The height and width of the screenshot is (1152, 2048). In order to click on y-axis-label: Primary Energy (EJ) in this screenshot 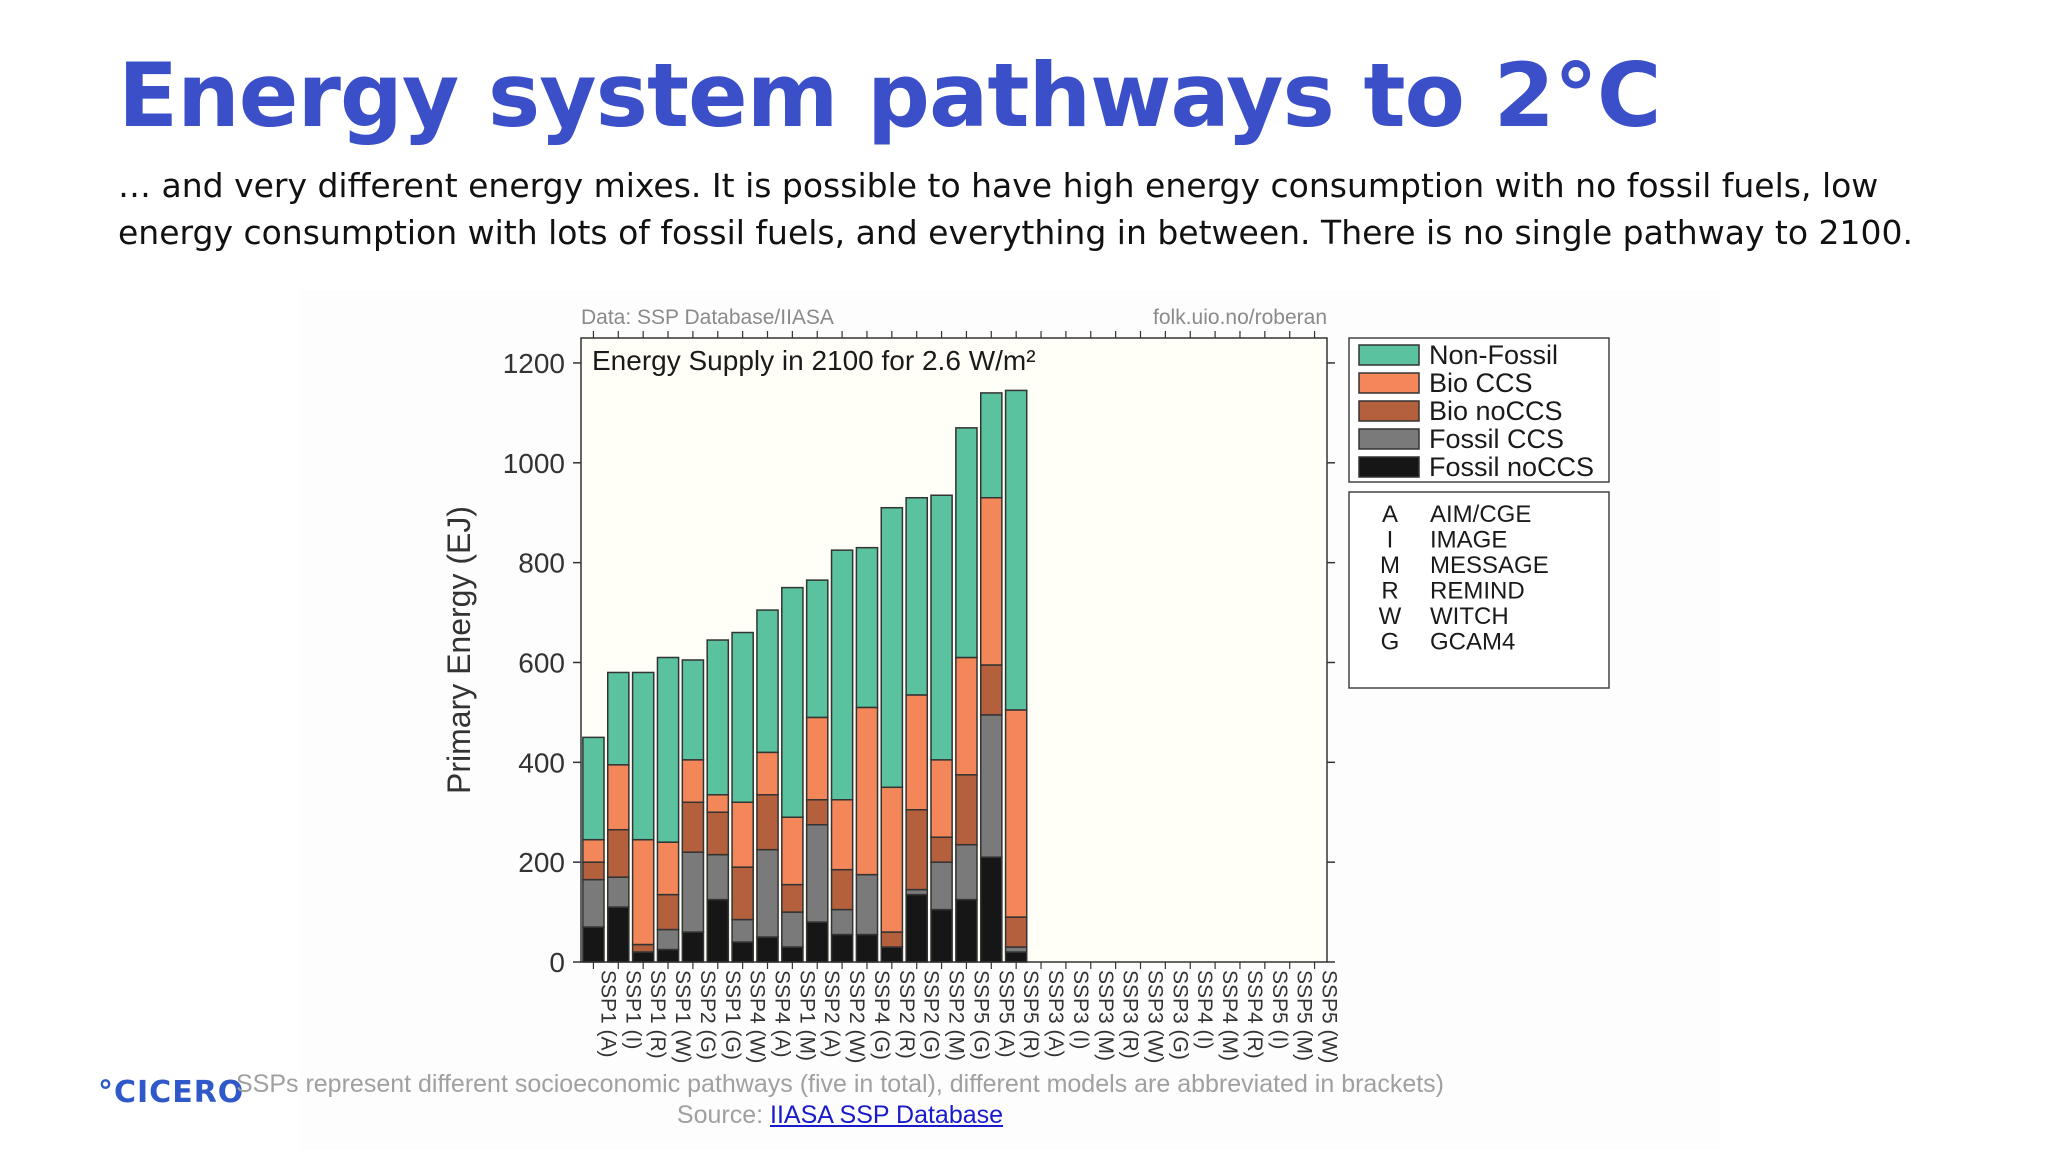, I will do `click(459, 650)`.